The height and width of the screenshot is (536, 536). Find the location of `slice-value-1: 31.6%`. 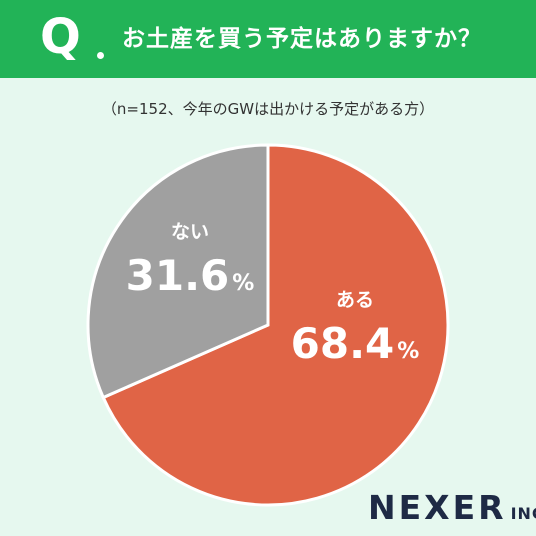

slice-value-1: 31.6% is located at coordinates (190, 275).